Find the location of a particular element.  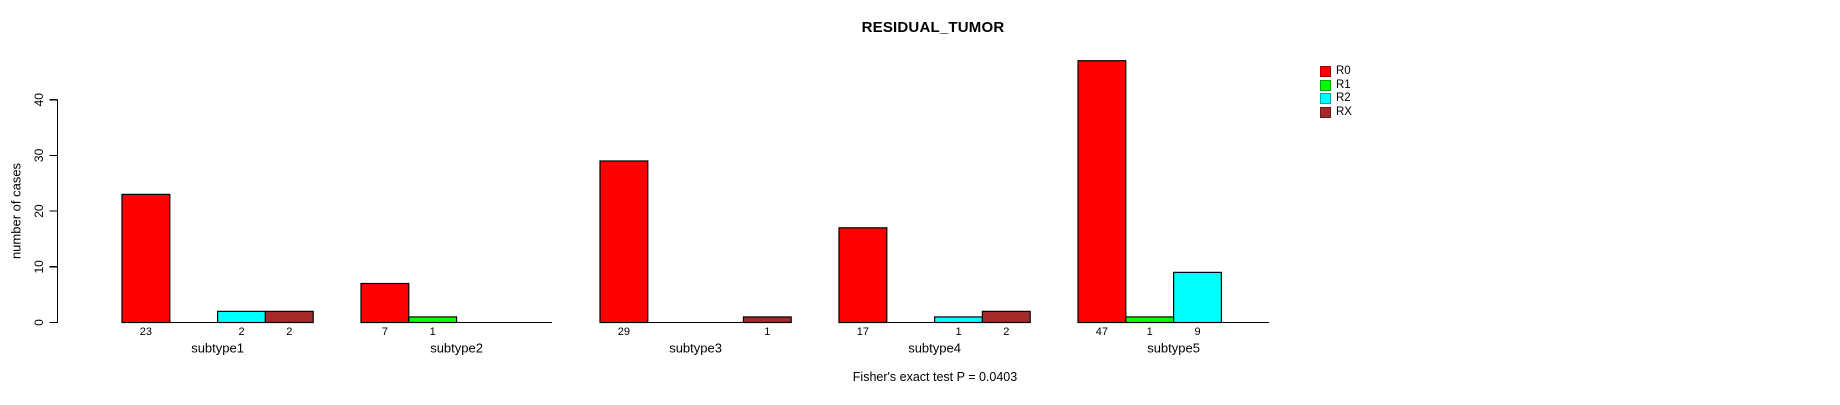

bar-value-label-R0-subtype1: 23 is located at coordinates (146, 332).